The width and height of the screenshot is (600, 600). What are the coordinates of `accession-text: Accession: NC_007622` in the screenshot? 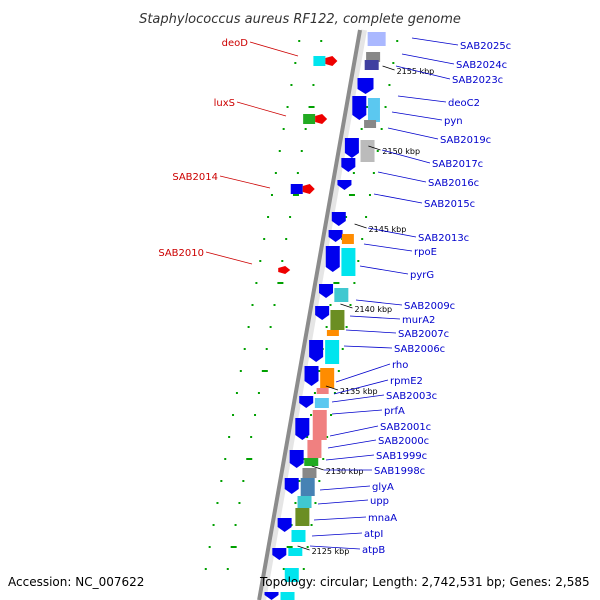 It's located at (76, 582).